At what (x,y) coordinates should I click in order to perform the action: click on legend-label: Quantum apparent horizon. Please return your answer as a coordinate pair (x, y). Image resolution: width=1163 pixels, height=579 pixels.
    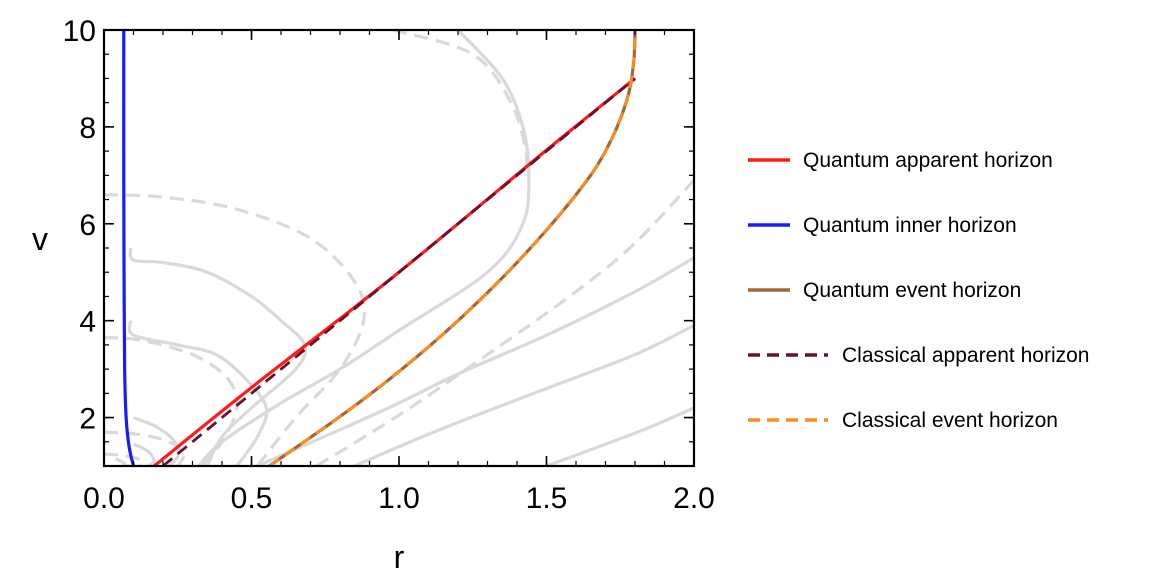
    Looking at the image, I should click on (928, 160).